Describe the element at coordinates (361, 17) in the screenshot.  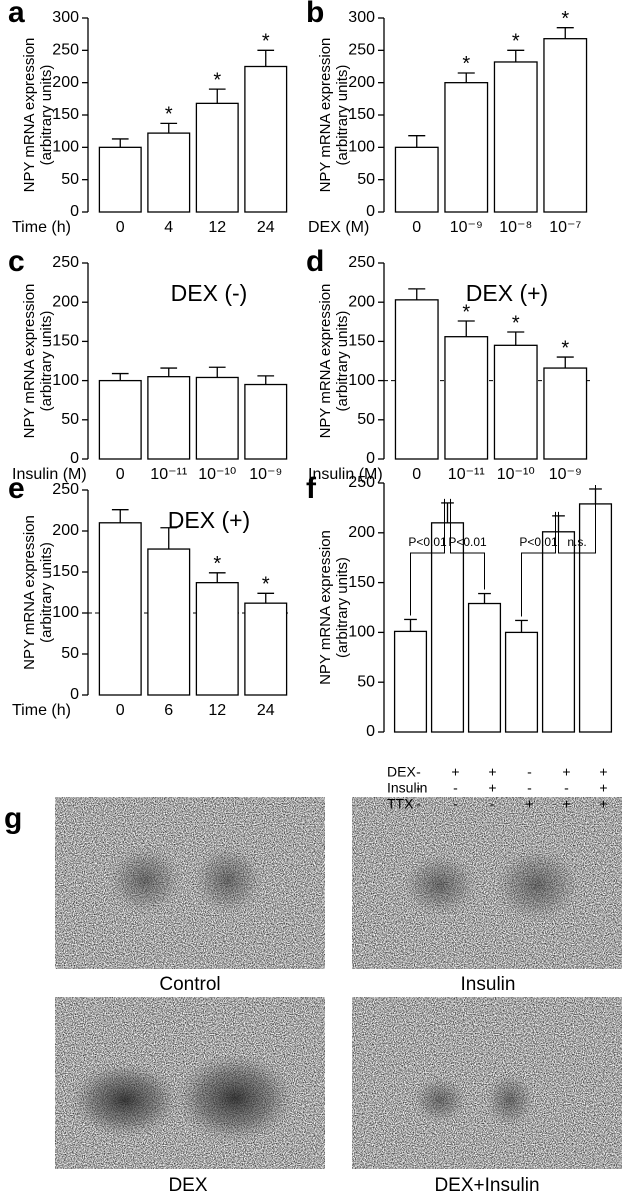
I see `y-tick-label: 300` at that location.